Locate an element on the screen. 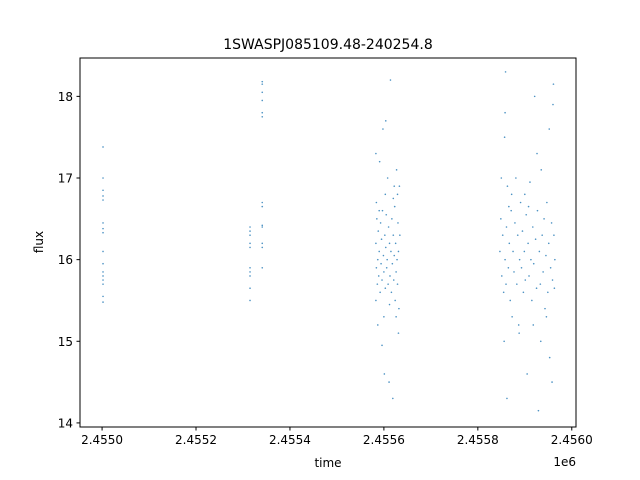 The height and width of the screenshot is (480, 640). y-tick-label: 14 is located at coordinates (65, 423).